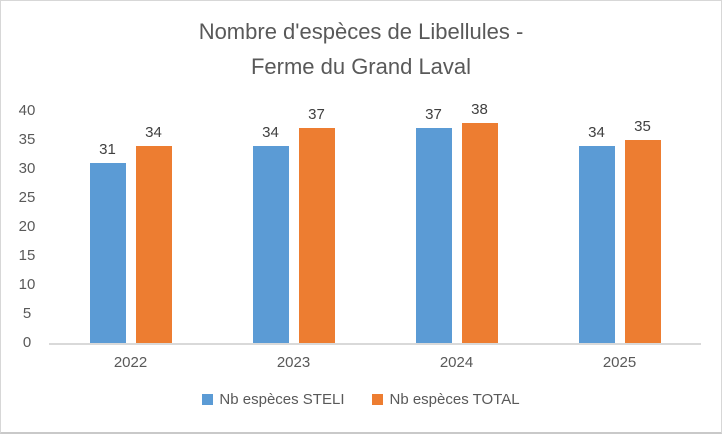  What do you see at coordinates (27, 255) in the screenshot?
I see `y-tick-label: 15` at bounding box center [27, 255].